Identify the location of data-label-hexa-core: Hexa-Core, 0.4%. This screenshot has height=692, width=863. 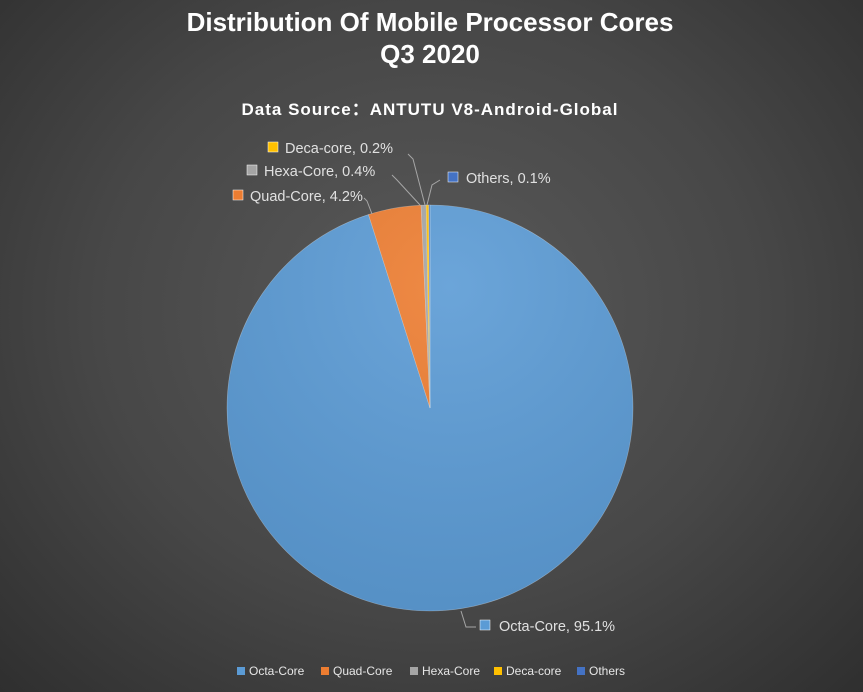
(319, 172).